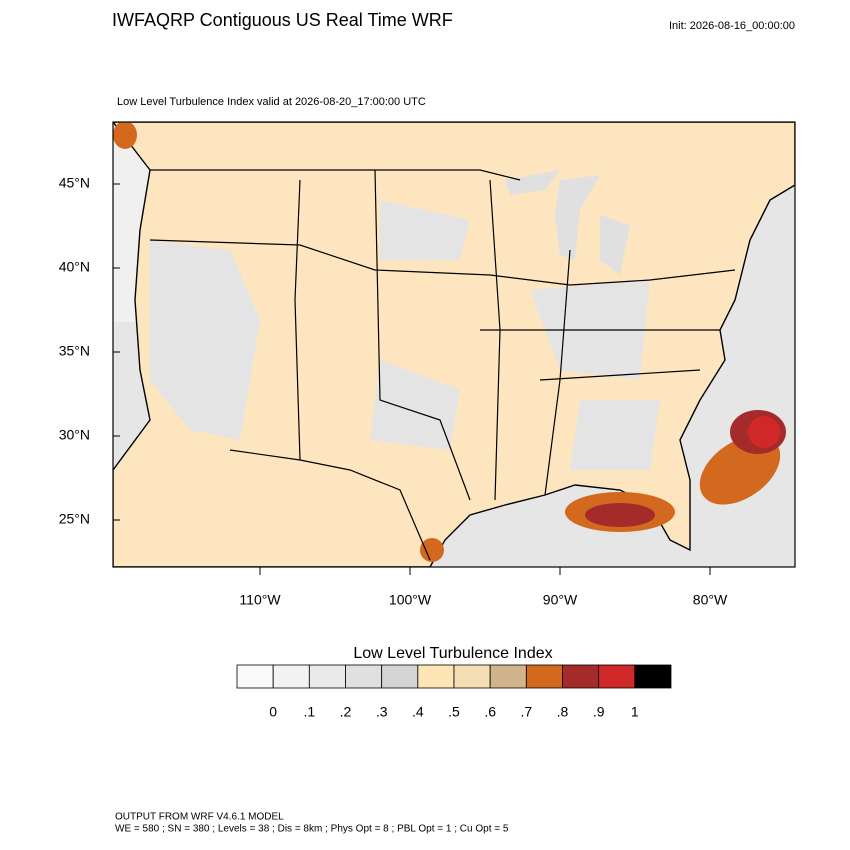 The width and height of the screenshot is (850, 850). Describe the element at coordinates (260, 600) in the screenshot. I see `lon-tick-label: 110°W` at that location.